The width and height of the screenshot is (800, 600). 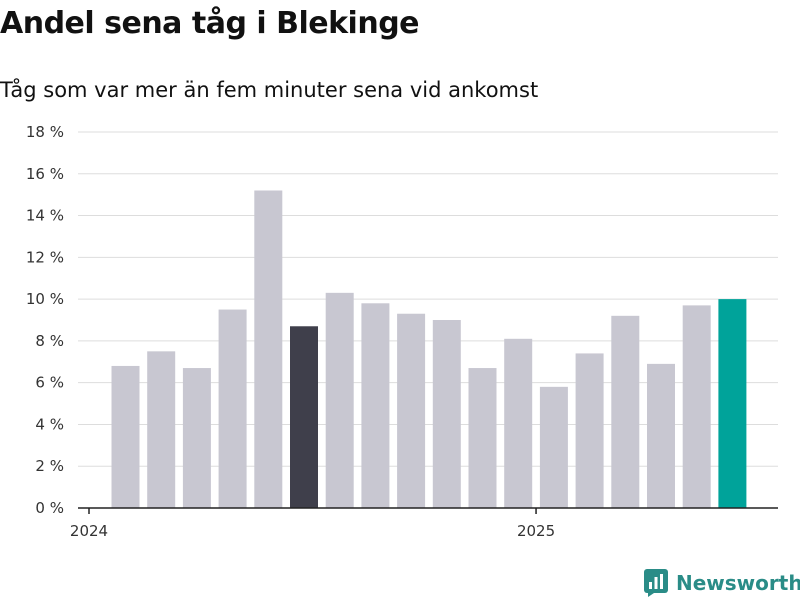 What do you see at coordinates (45, 299) in the screenshot?
I see `y-tick-label: 10 %` at bounding box center [45, 299].